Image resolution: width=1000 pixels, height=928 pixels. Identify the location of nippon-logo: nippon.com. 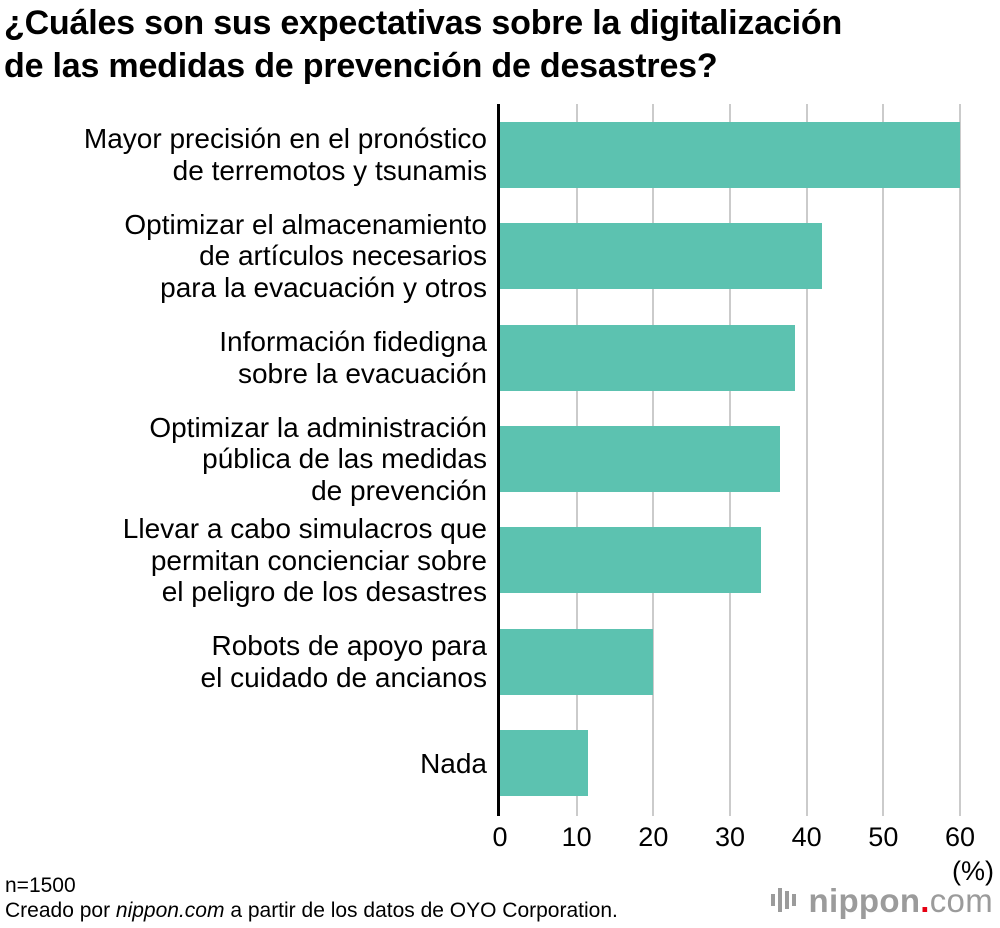
(881, 900).